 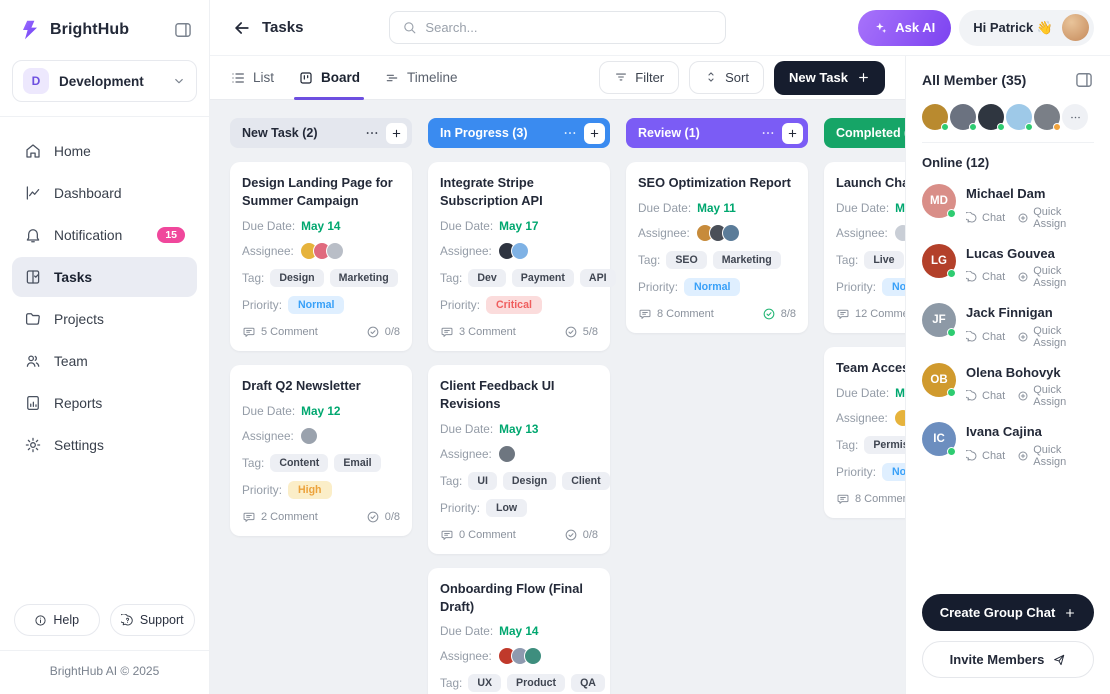 I want to click on back-arrow-icon, so click(x=242, y=28).